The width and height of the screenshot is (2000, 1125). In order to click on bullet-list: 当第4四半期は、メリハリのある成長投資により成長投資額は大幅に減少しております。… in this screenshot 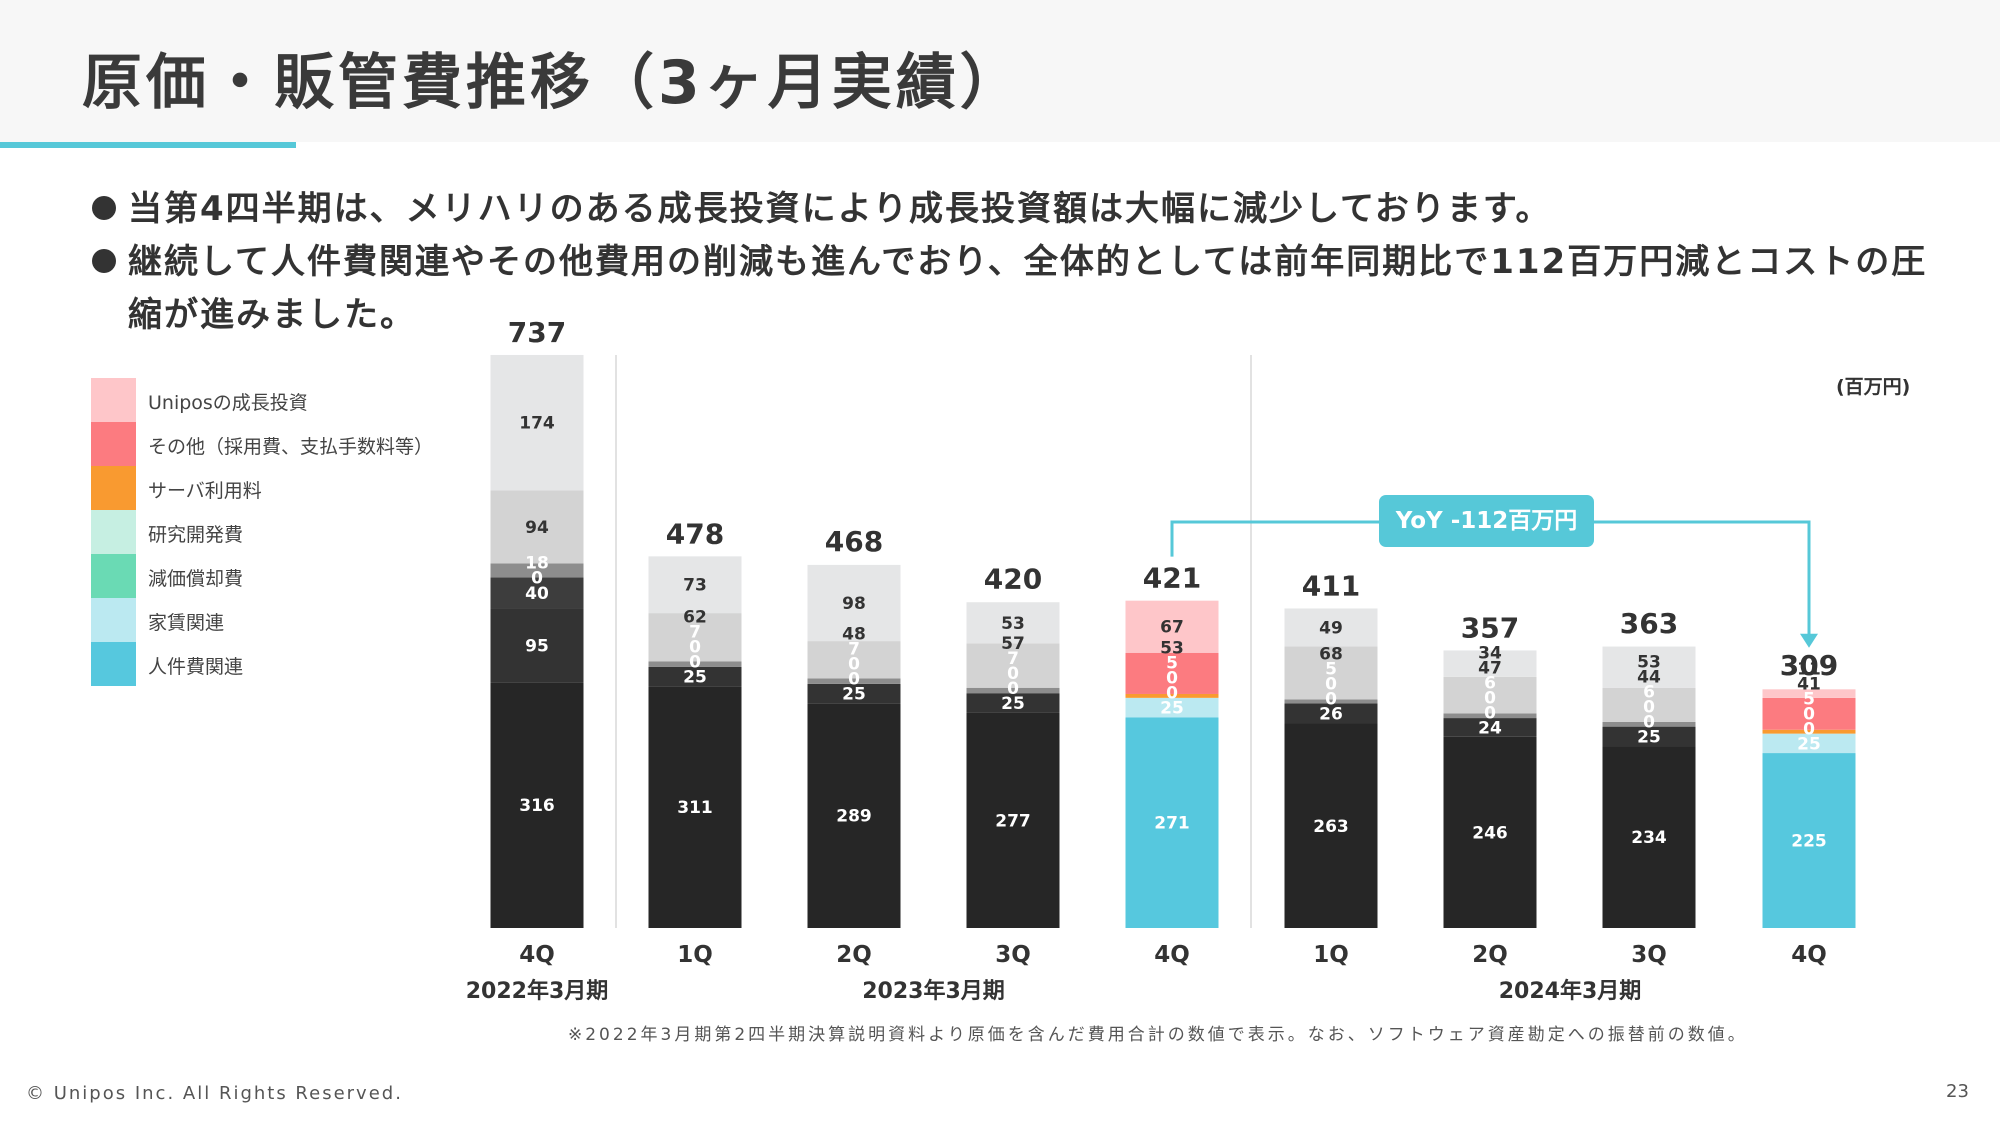, I will do `click(1022, 262)`.